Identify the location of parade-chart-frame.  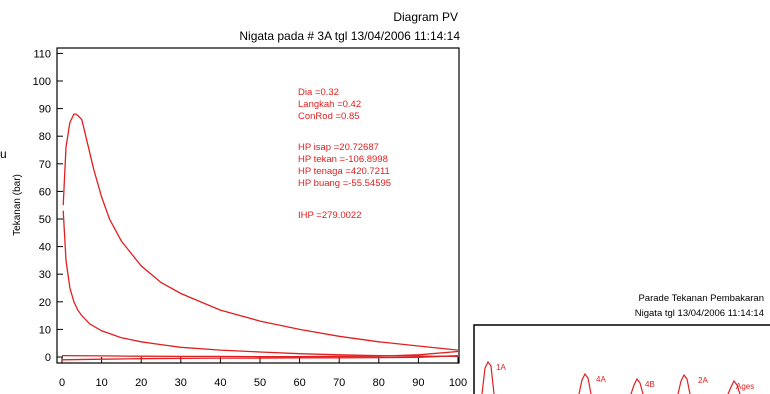
(621, 359).